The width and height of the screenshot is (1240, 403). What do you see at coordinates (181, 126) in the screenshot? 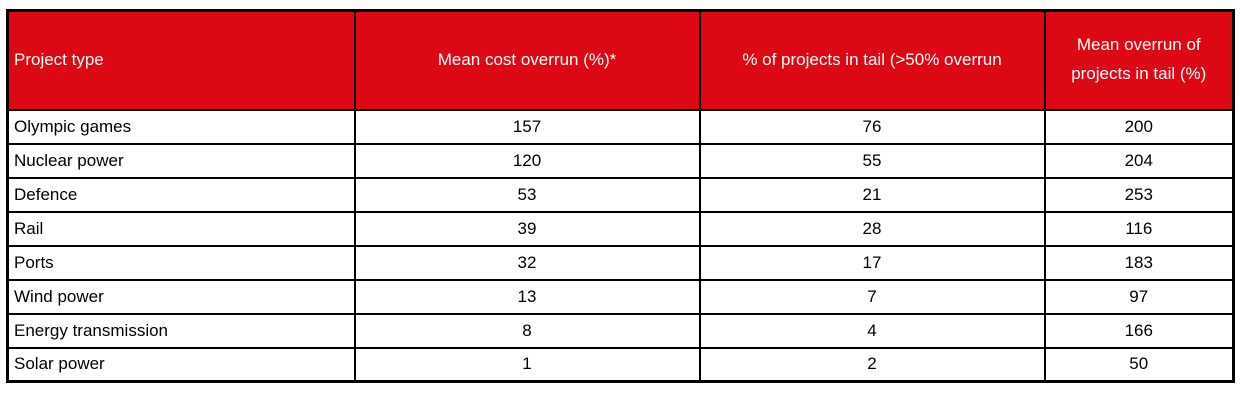
I see `table-cell-project-type: Olympic games` at bounding box center [181, 126].